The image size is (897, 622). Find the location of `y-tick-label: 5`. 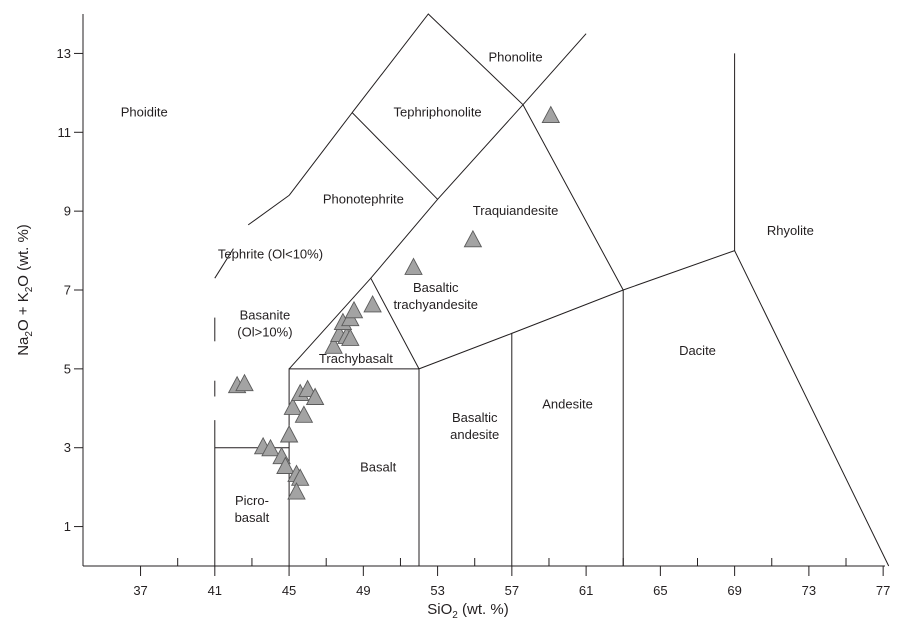

y-tick-label: 5 is located at coordinates (67, 368).